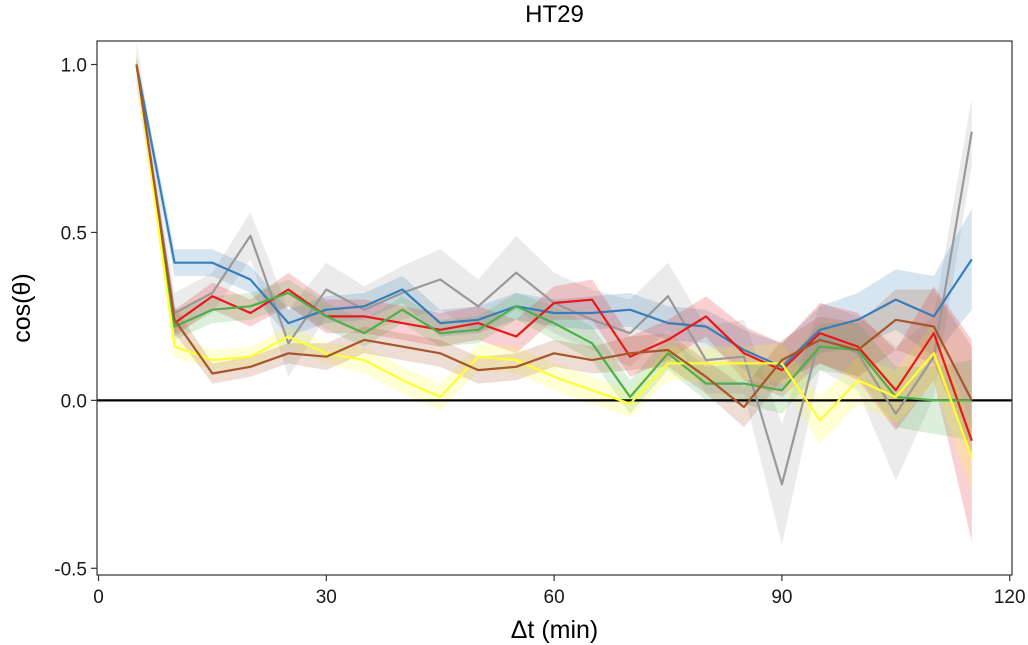 This screenshot has height=645, width=1028. Describe the element at coordinates (326, 597) in the screenshot. I see `x-tick-label: 30` at that location.